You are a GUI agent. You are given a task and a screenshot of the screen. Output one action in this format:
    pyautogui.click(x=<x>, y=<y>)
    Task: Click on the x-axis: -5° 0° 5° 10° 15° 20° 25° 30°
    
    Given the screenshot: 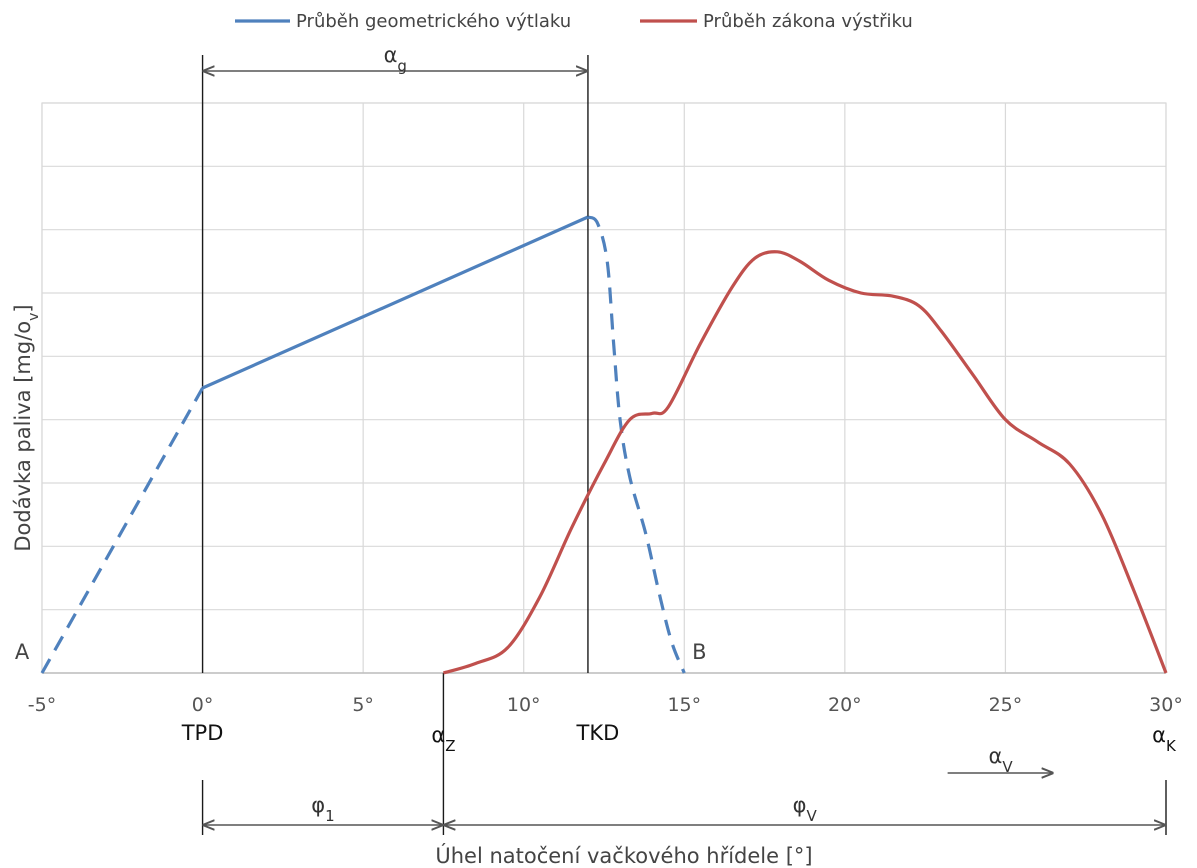 What is the action you would take?
    pyautogui.click(x=605, y=694)
    